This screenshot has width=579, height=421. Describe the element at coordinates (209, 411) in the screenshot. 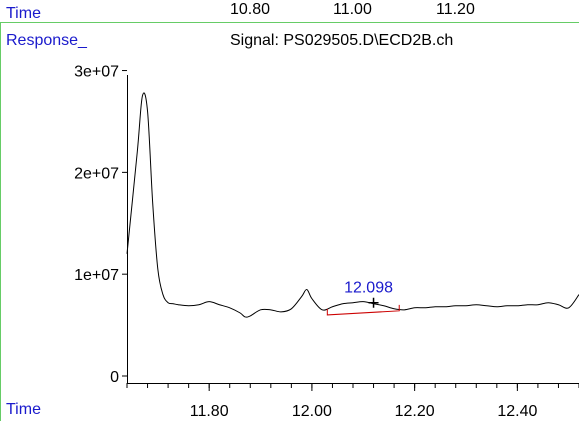

I see `x-tick-label: 11.80` at that location.